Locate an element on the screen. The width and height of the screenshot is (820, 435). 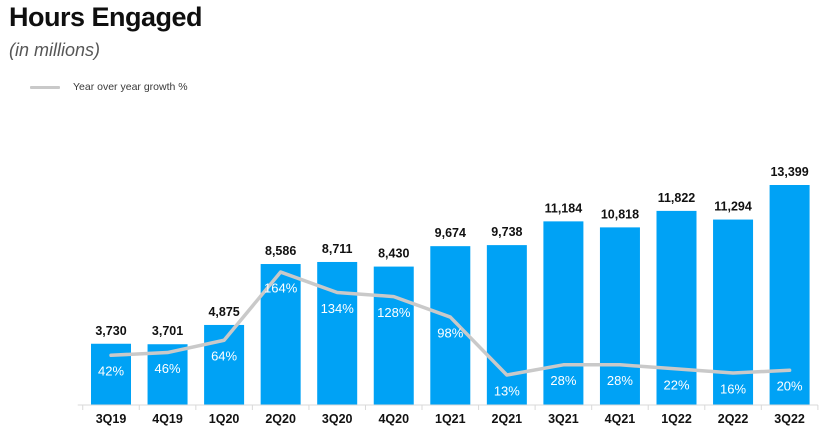
growth-line-swatch-icon is located at coordinates (45, 87).